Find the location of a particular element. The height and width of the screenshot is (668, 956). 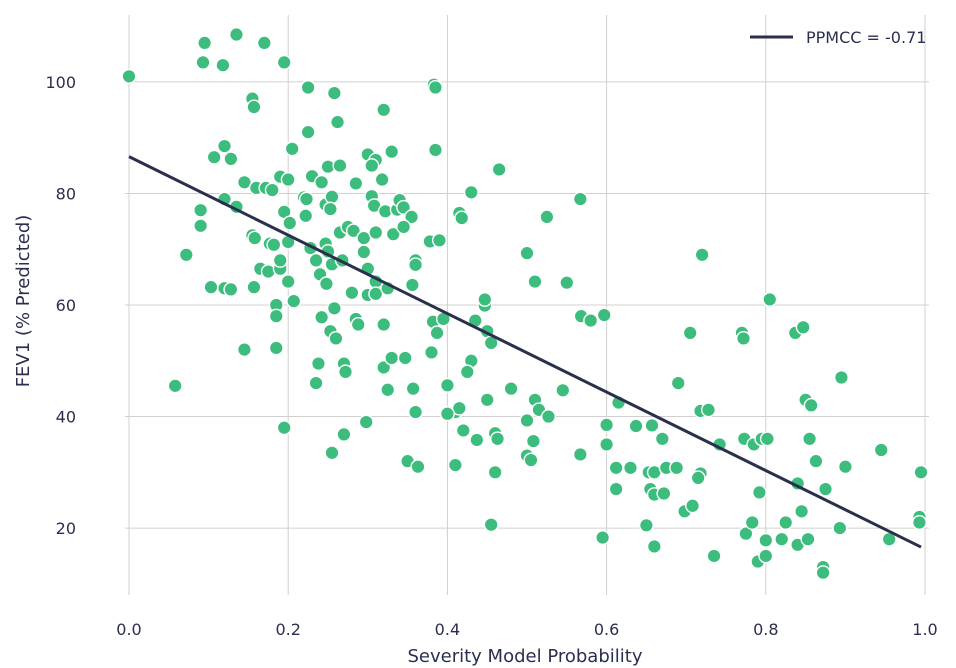

y-tick-label: 60 is located at coordinates (66, 305).